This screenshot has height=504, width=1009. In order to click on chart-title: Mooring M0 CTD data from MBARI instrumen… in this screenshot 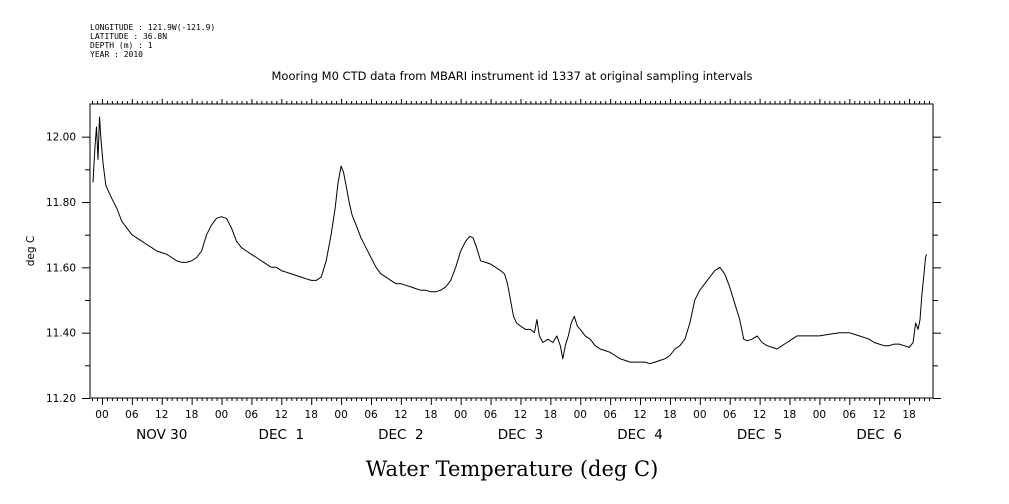, I will do `click(512, 76)`.